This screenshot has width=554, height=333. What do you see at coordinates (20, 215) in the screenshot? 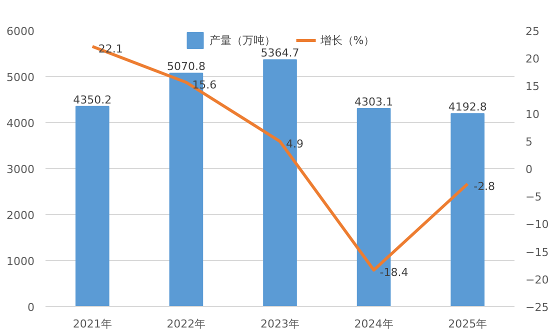
I see `y-tick-label: 2000` at bounding box center [20, 215].